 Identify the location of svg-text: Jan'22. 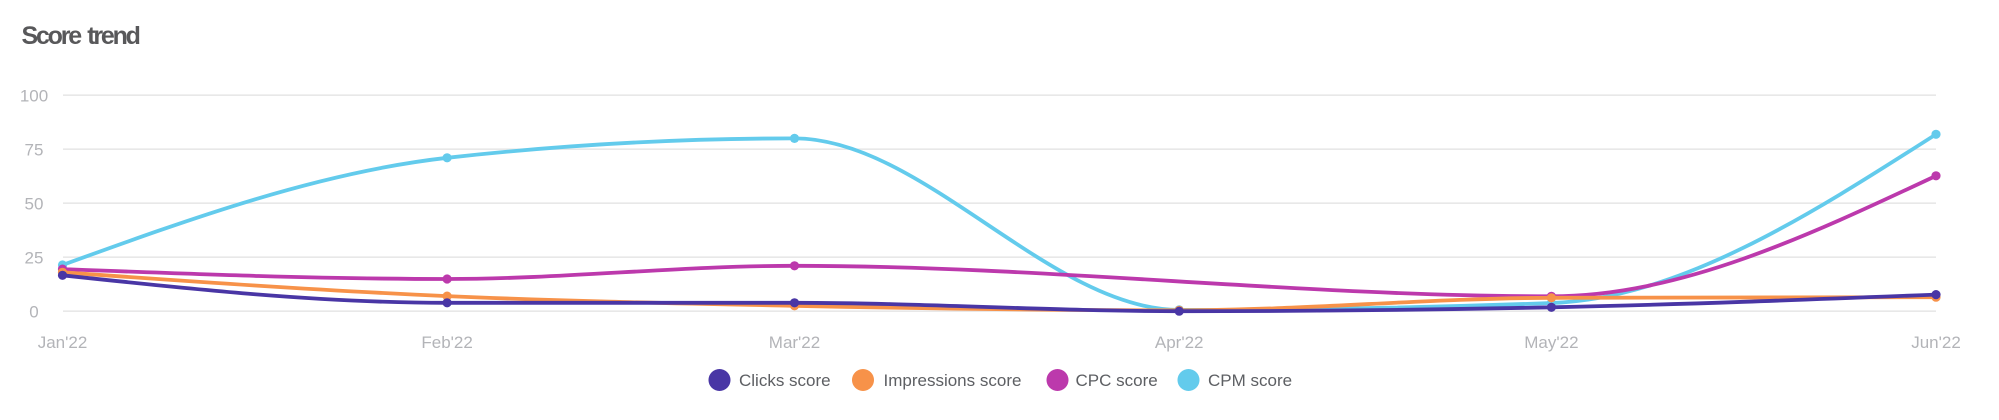
(63, 342).